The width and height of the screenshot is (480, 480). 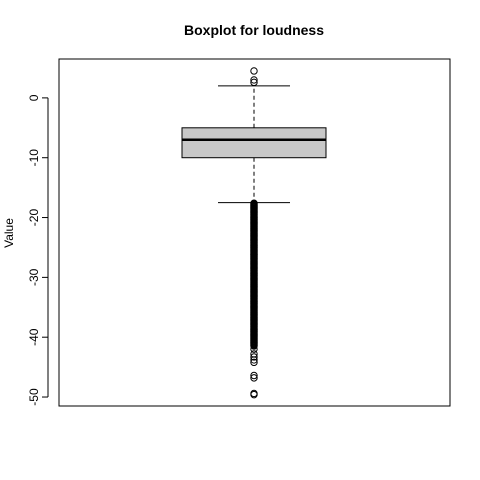 I want to click on y-tick-label: 0, so click(x=34, y=97).